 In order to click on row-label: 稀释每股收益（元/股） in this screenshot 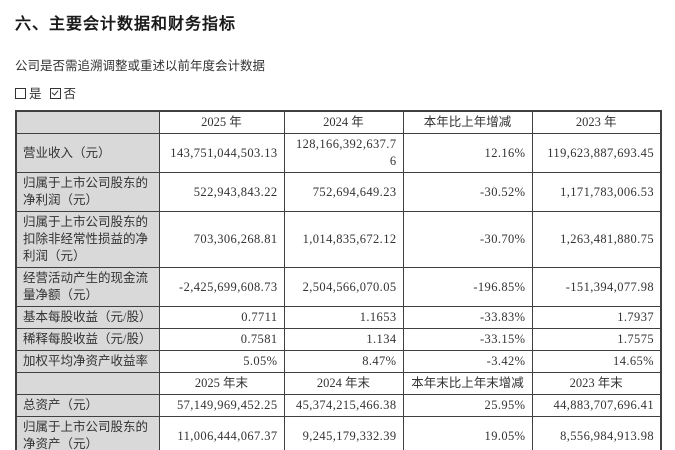, I will do `click(87, 339)`.